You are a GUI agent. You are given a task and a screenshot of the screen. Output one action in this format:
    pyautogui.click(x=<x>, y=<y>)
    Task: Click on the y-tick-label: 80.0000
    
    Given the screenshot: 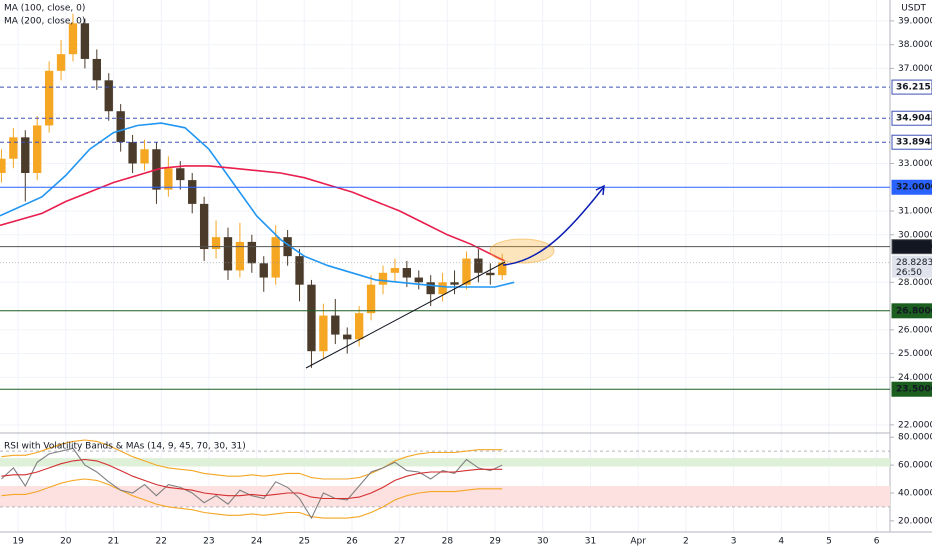 What is the action you would take?
    pyautogui.click(x=915, y=438)
    